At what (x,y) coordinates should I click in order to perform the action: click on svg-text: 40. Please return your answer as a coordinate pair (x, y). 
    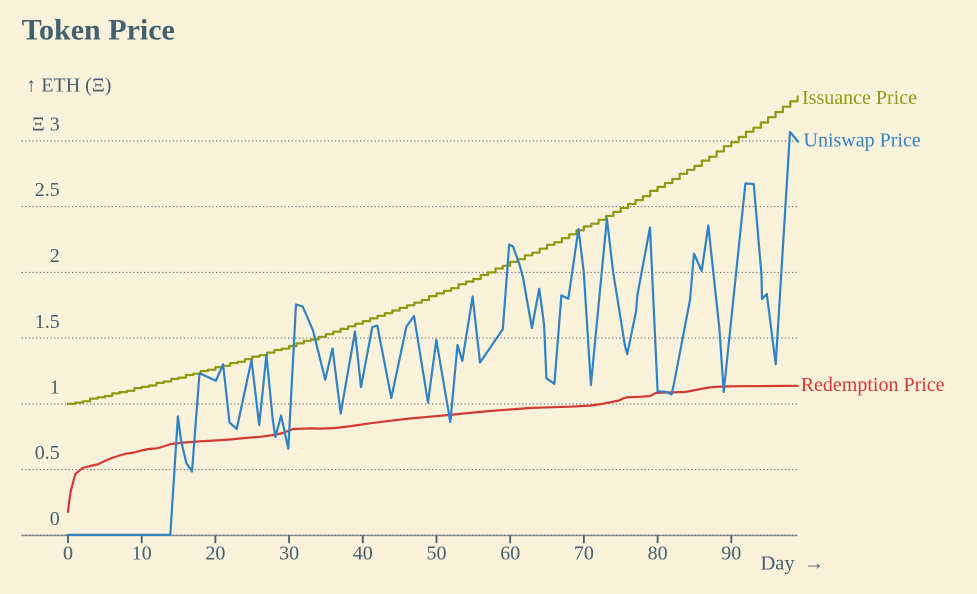
    Looking at the image, I should click on (363, 554).